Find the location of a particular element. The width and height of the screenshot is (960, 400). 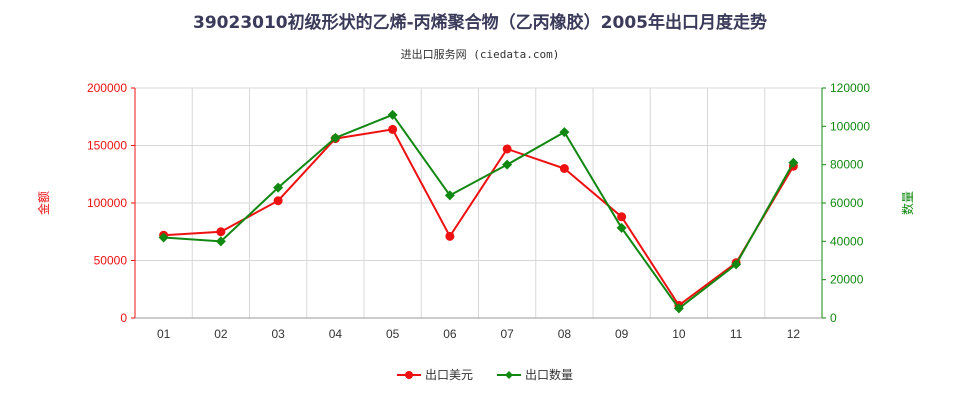

right-tick-label: 120000 is located at coordinates (850, 88).